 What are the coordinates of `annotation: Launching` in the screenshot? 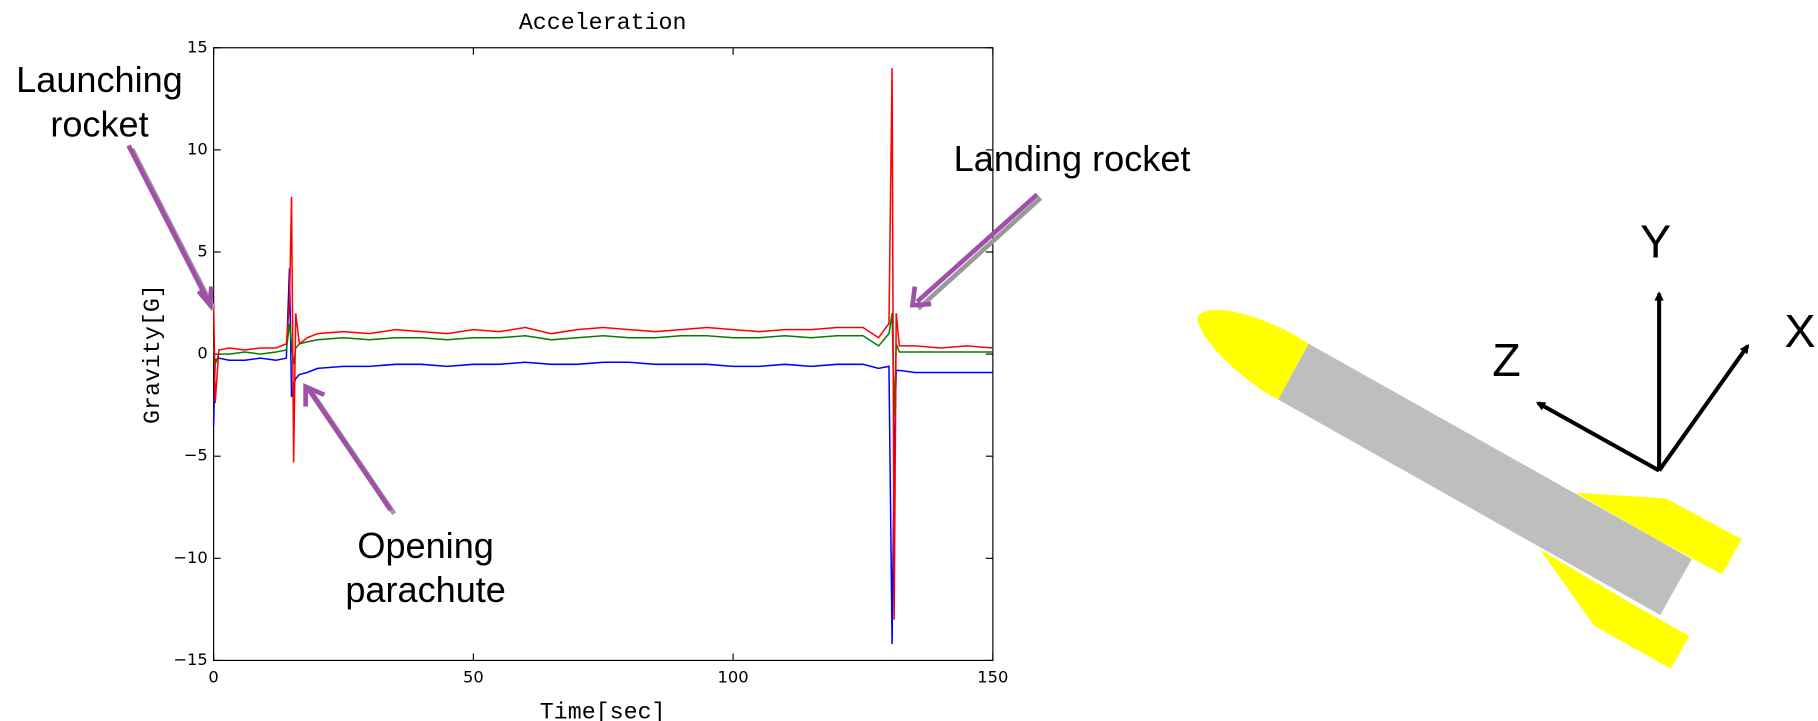 It's located at (99, 79).